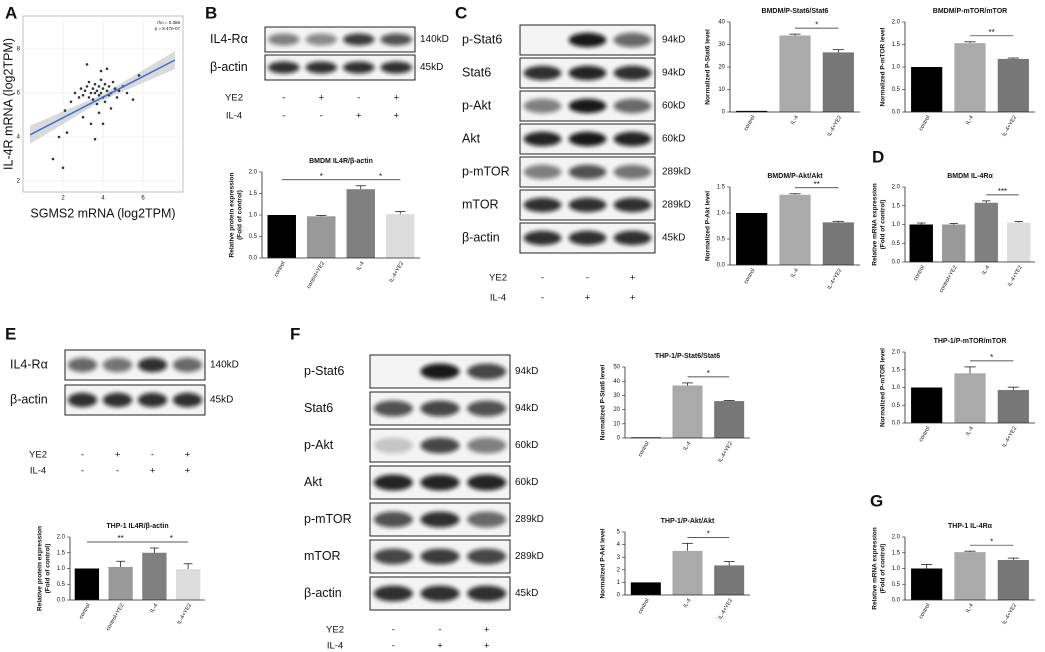  What do you see at coordinates (137, 526) in the screenshot?
I see `chart-title: THP-1 IL4R/β-actin` at bounding box center [137, 526].